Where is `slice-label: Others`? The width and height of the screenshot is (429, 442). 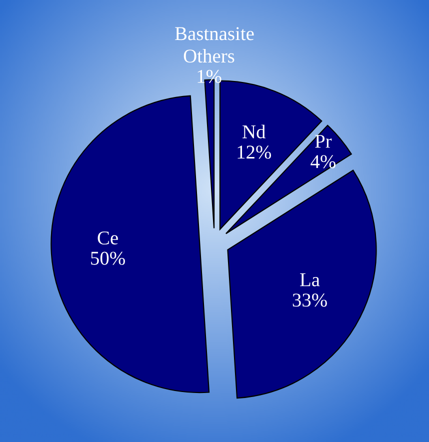 slice-label: Others is located at coordinates (209, 55).